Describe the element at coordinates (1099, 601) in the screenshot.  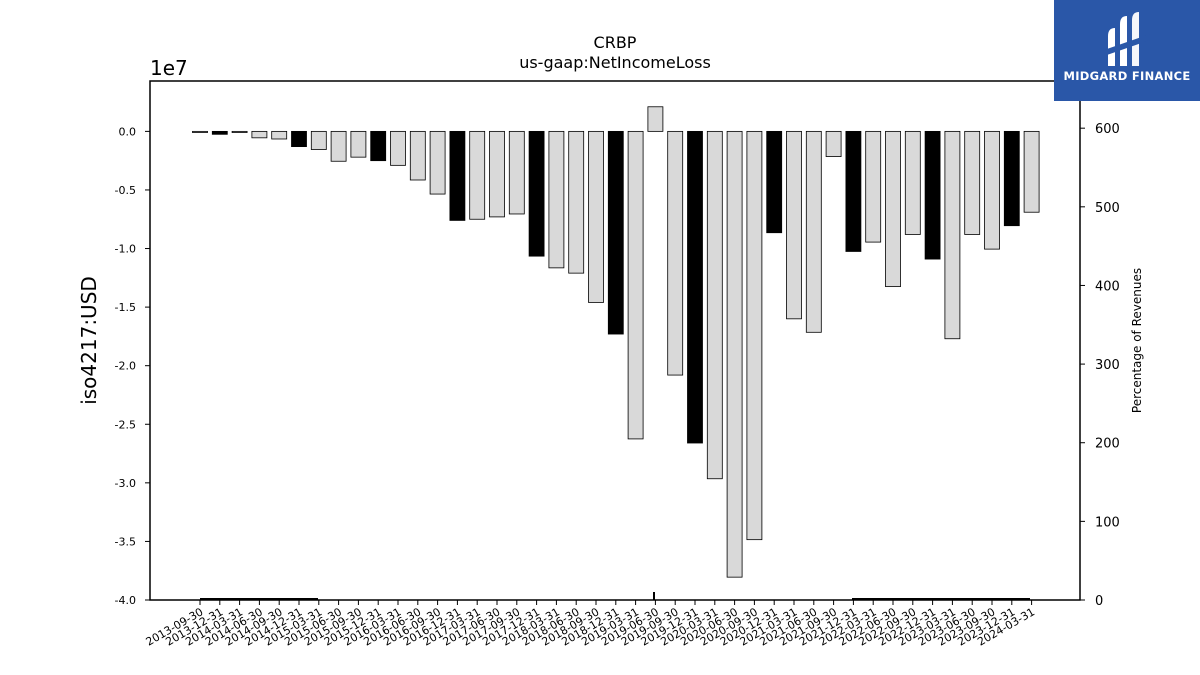
I see `y2-tick-label: 0` at that location.